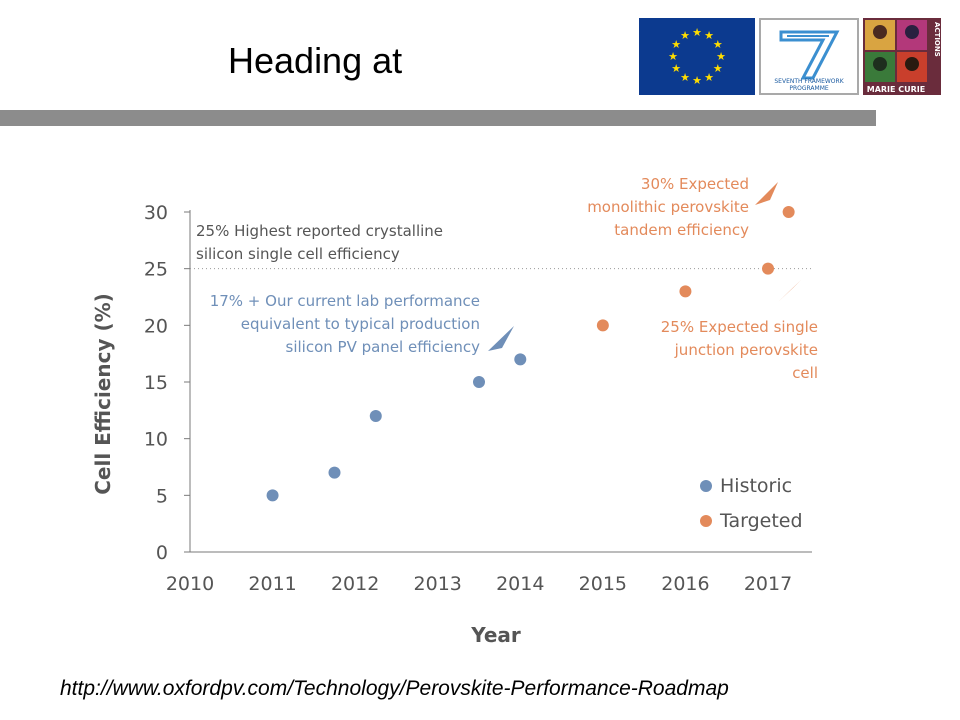 This screenshot has height=720, width=960. Describe the element at coordinates (761, 521) in the screenshot. I see `legend-label-targeted: Targeted` at that location.